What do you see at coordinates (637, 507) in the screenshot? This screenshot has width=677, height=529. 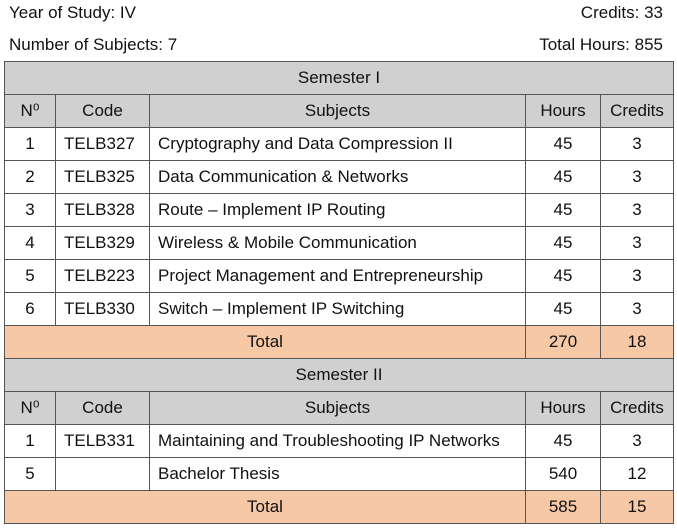 I see `total-credits: 15` at bounding box center [637, 507].